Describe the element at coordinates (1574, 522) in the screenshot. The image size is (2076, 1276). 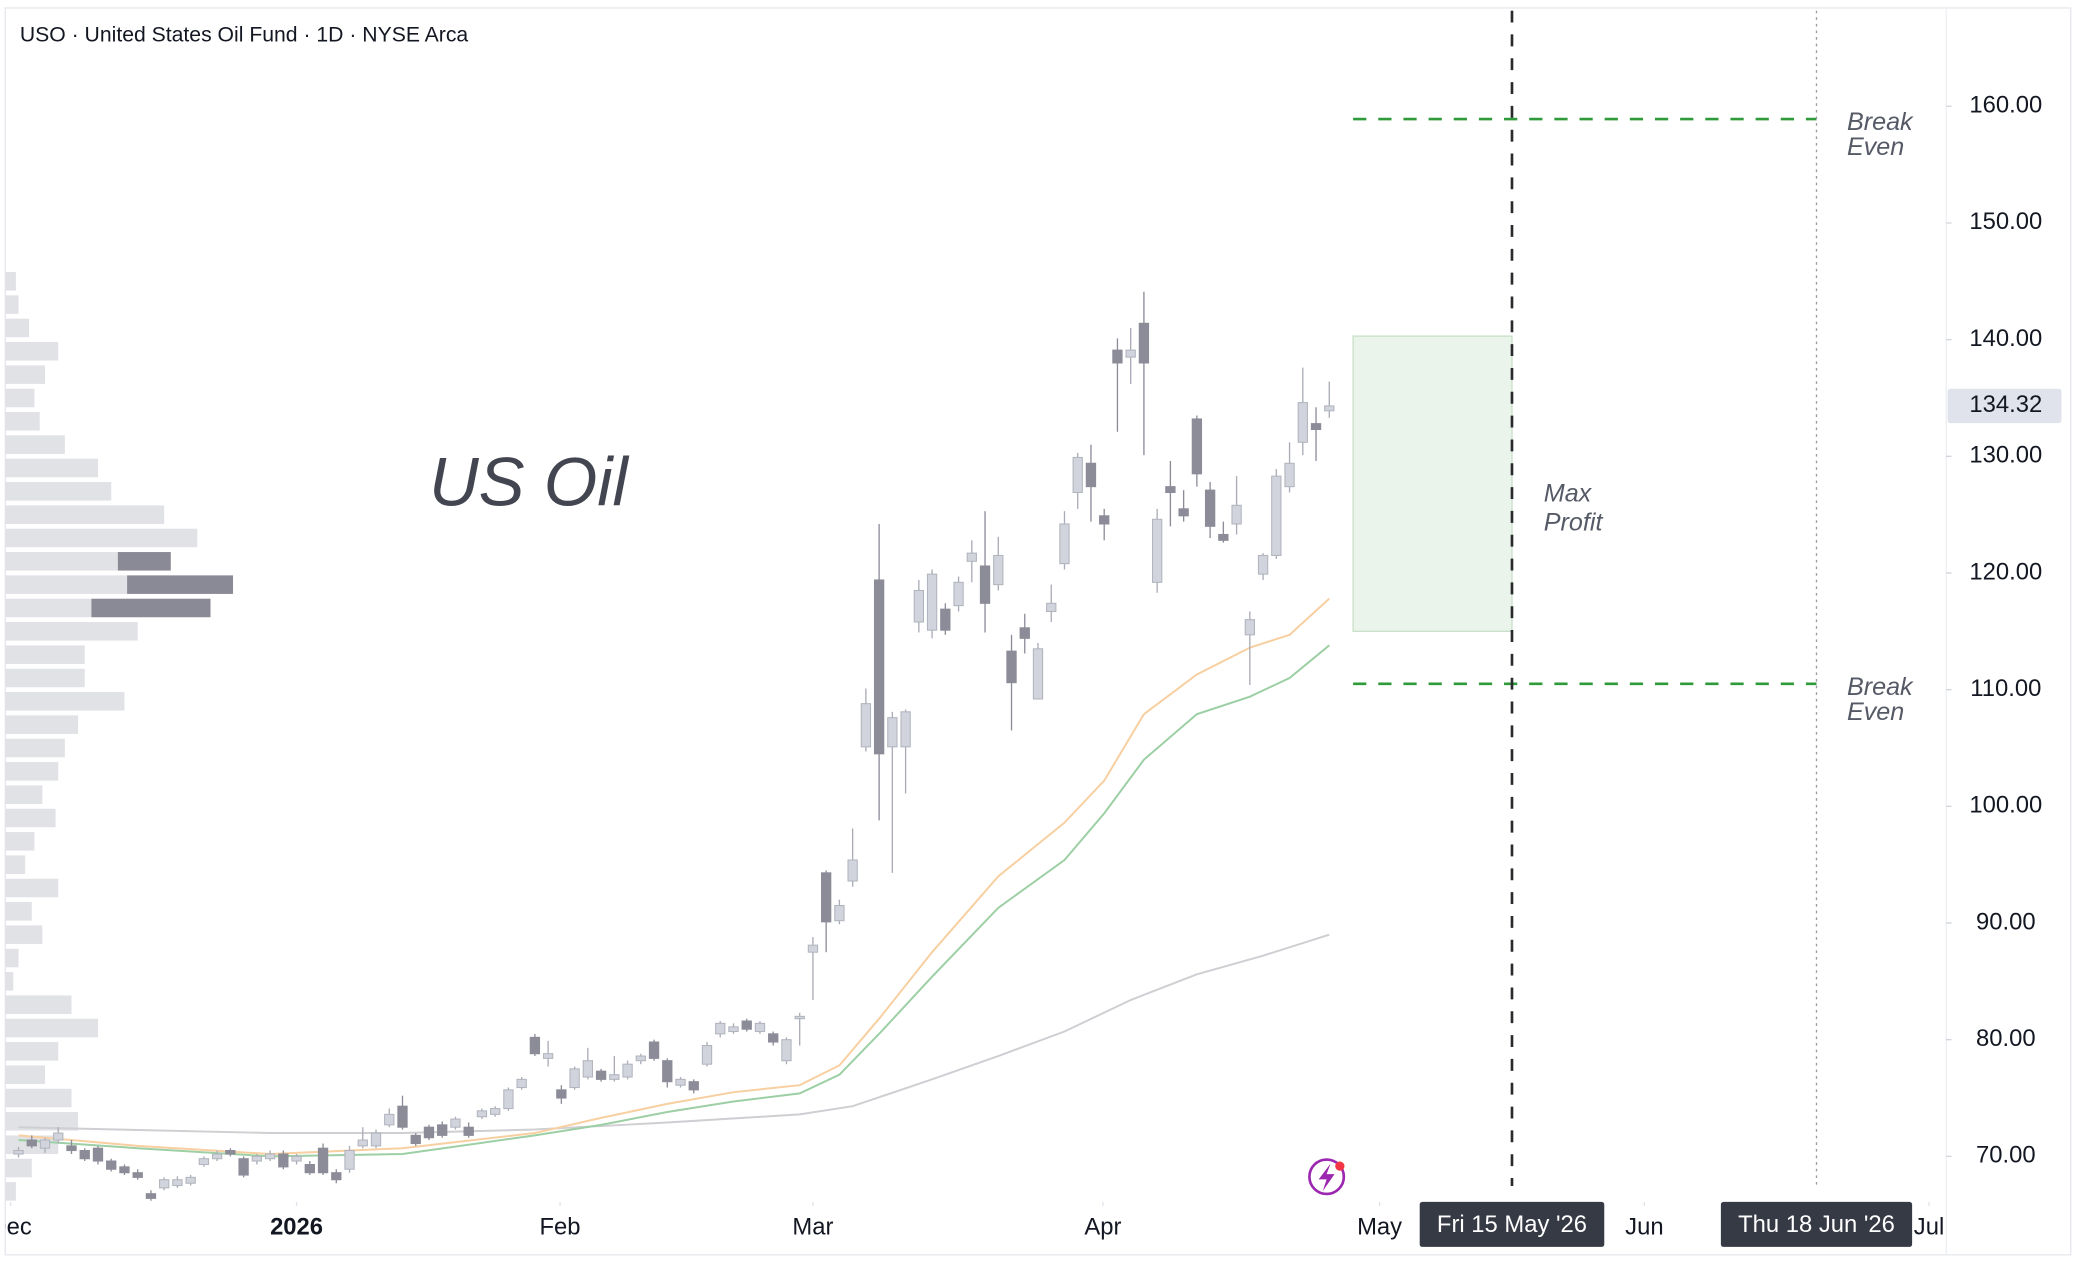
I see `label-line: Profit` at that location.